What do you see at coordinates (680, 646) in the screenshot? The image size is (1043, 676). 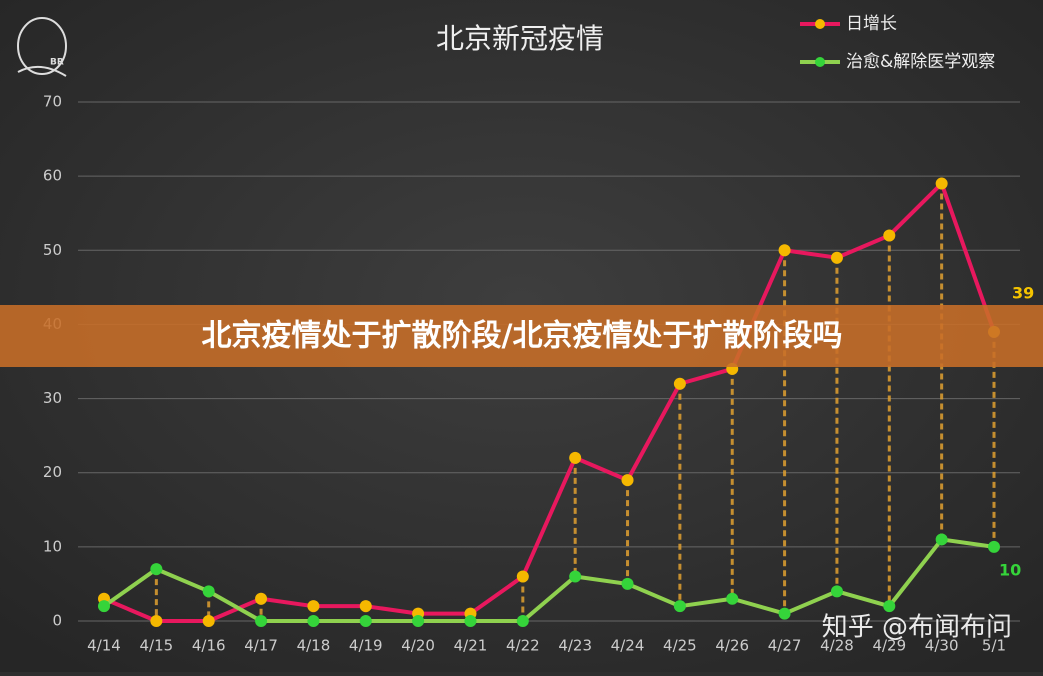 I see `x-tick-label: 4/25` at bounding box center [680, 646].